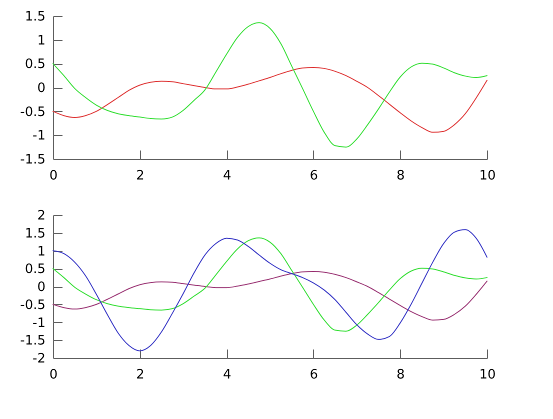 The height and width of the screenshot is (419, 553). What do you see at coordinates (41, 216) in the screenshot?
I see `y-tick-label: 2` at bounding box center [41, 216].